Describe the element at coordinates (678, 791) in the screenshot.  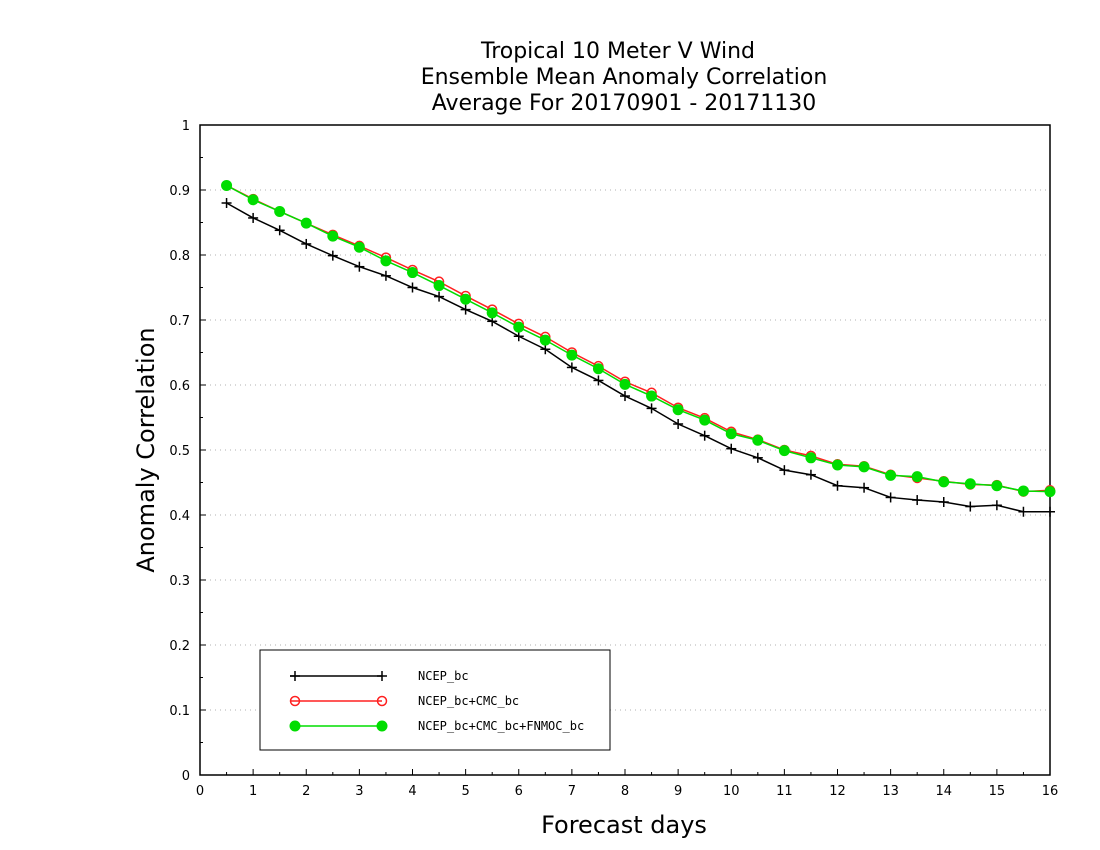
I see `x-tick-label: 9` at that location.